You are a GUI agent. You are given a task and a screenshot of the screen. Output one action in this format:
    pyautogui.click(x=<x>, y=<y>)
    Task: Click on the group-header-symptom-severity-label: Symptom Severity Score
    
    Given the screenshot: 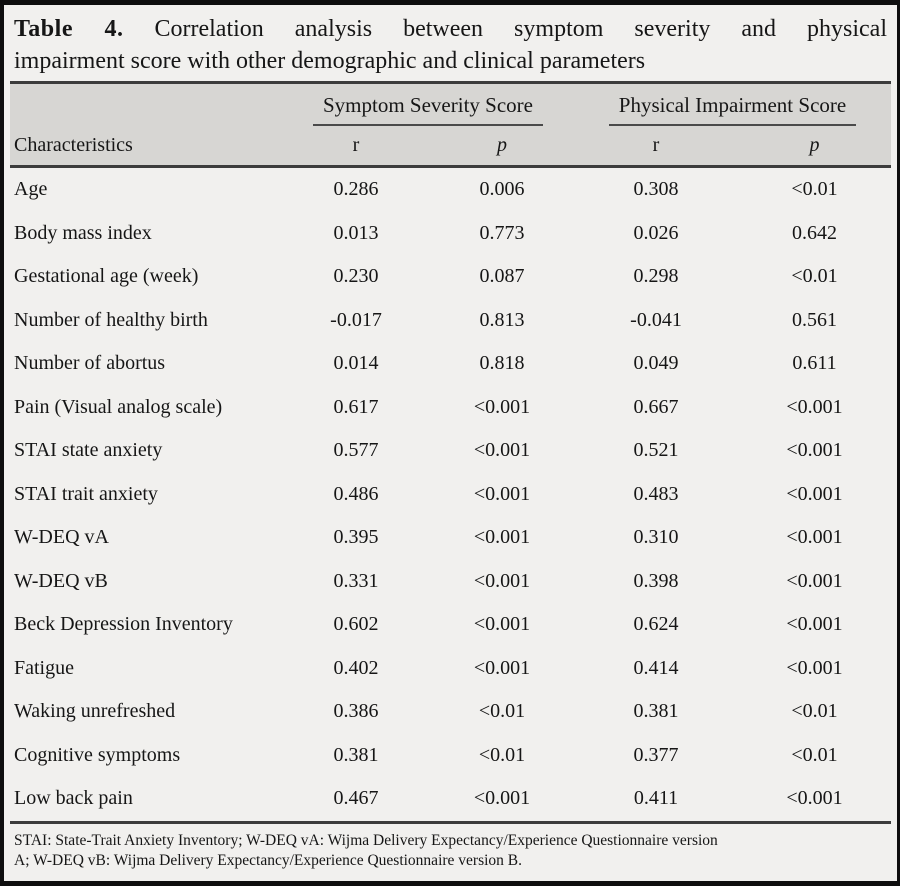 What is the action you would take?
    pyautogui.click(x=428, y=109)
    